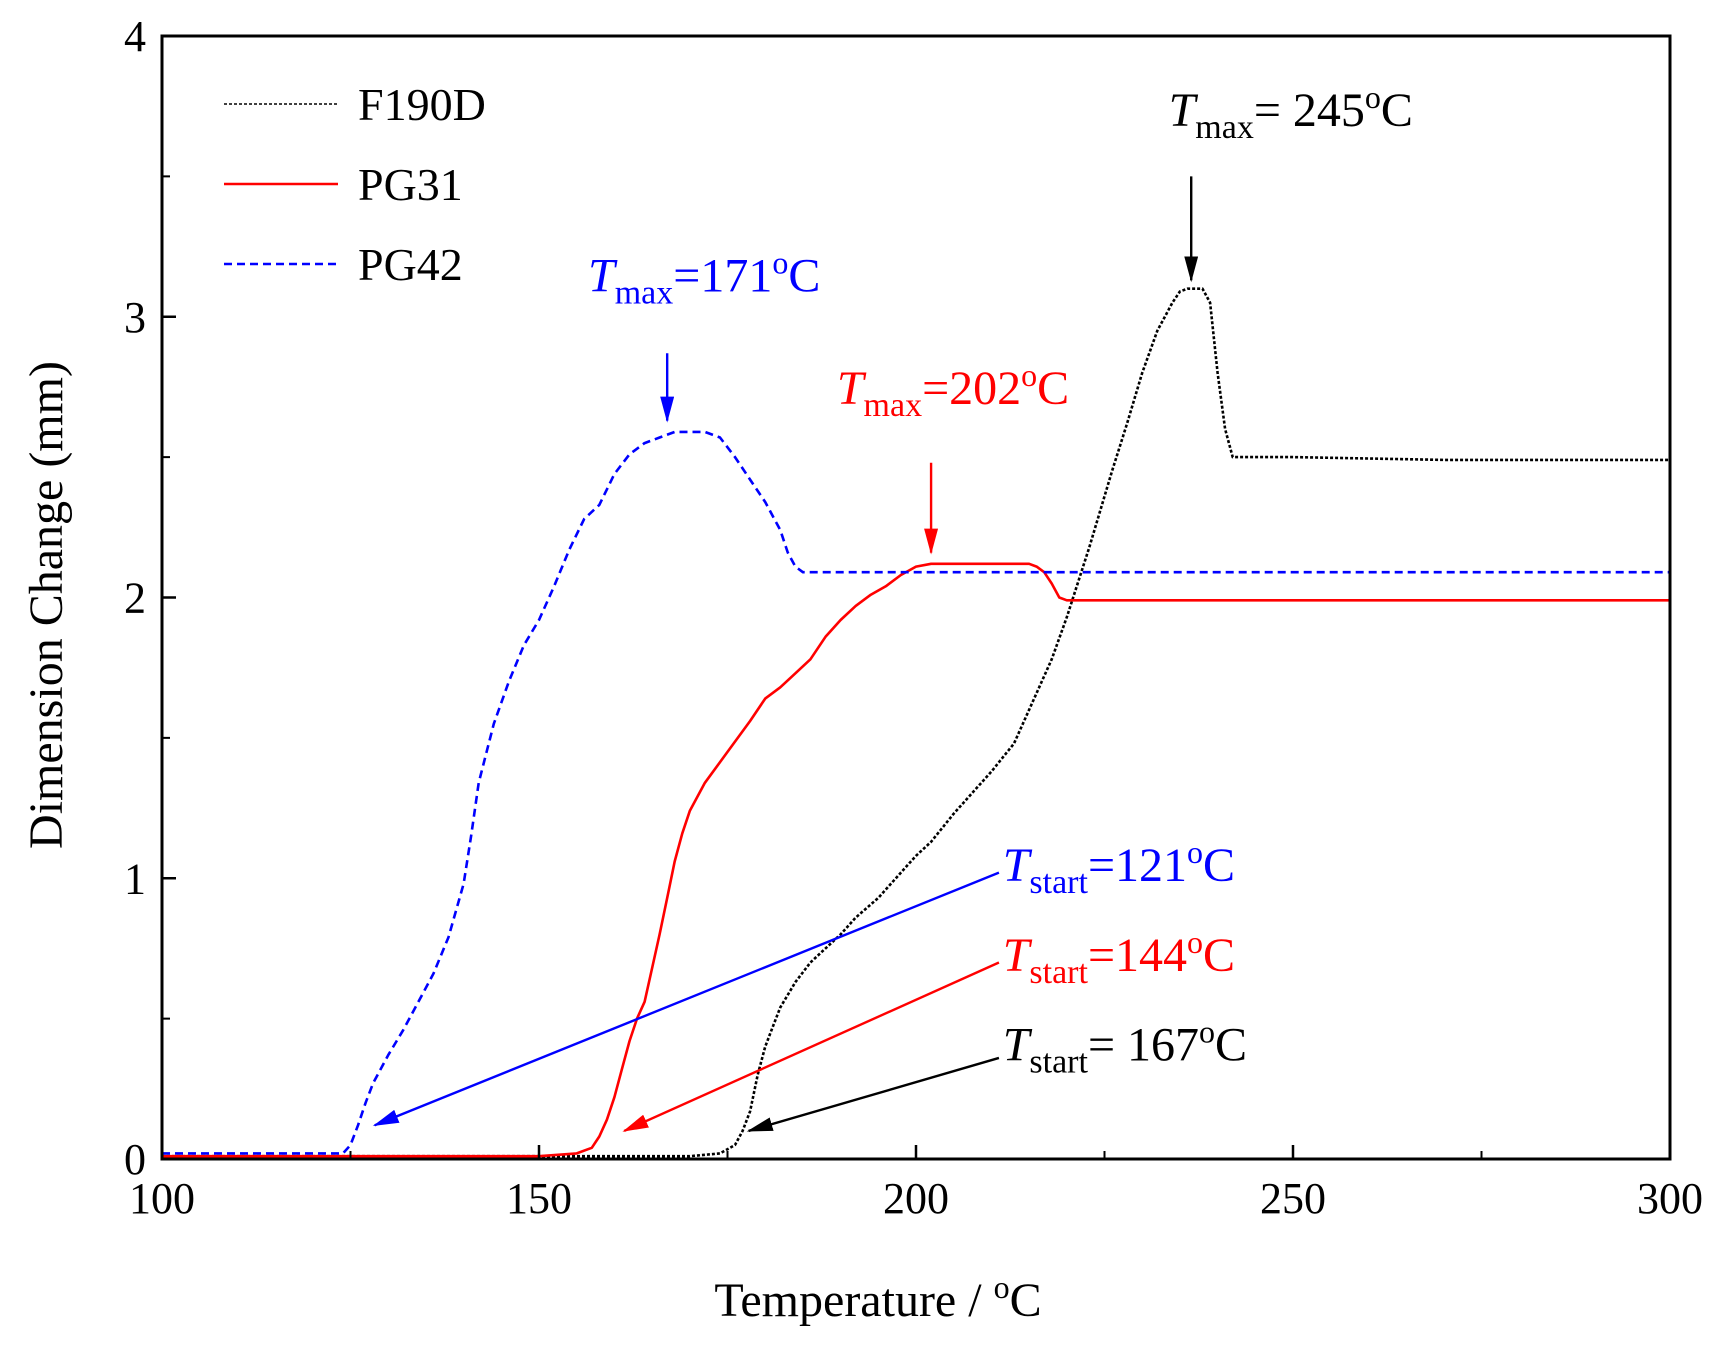  What do you see at coordinates (135, 317) in the screenshot?
I see `y-tick-label: 3` at bounding box center [135, 317].